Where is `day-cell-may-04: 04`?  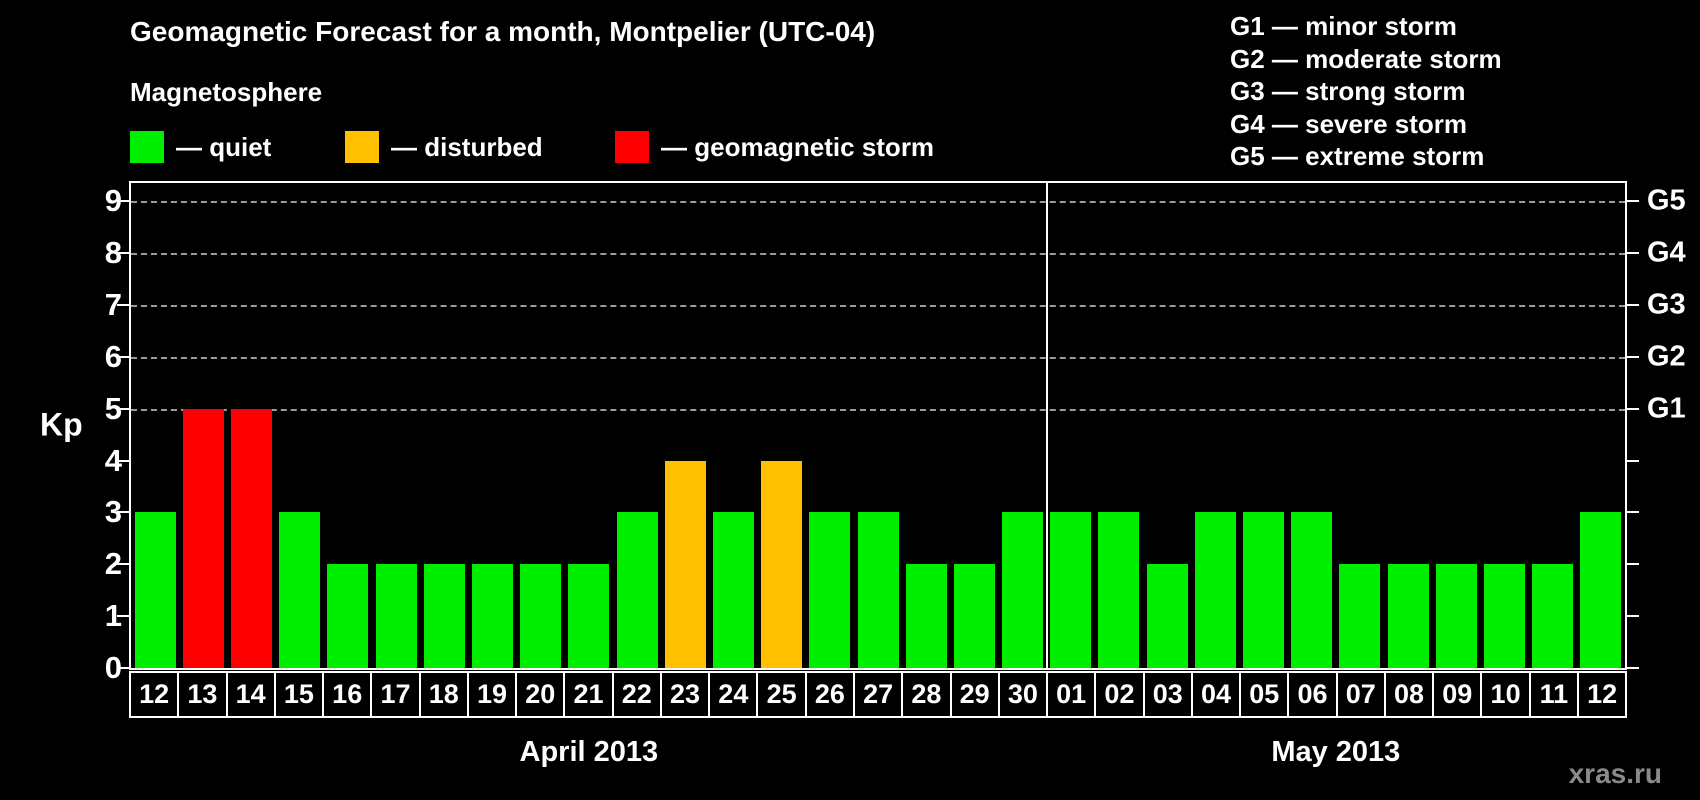
day-cell-may-04: 04 is located at coordinates (1217, 694).